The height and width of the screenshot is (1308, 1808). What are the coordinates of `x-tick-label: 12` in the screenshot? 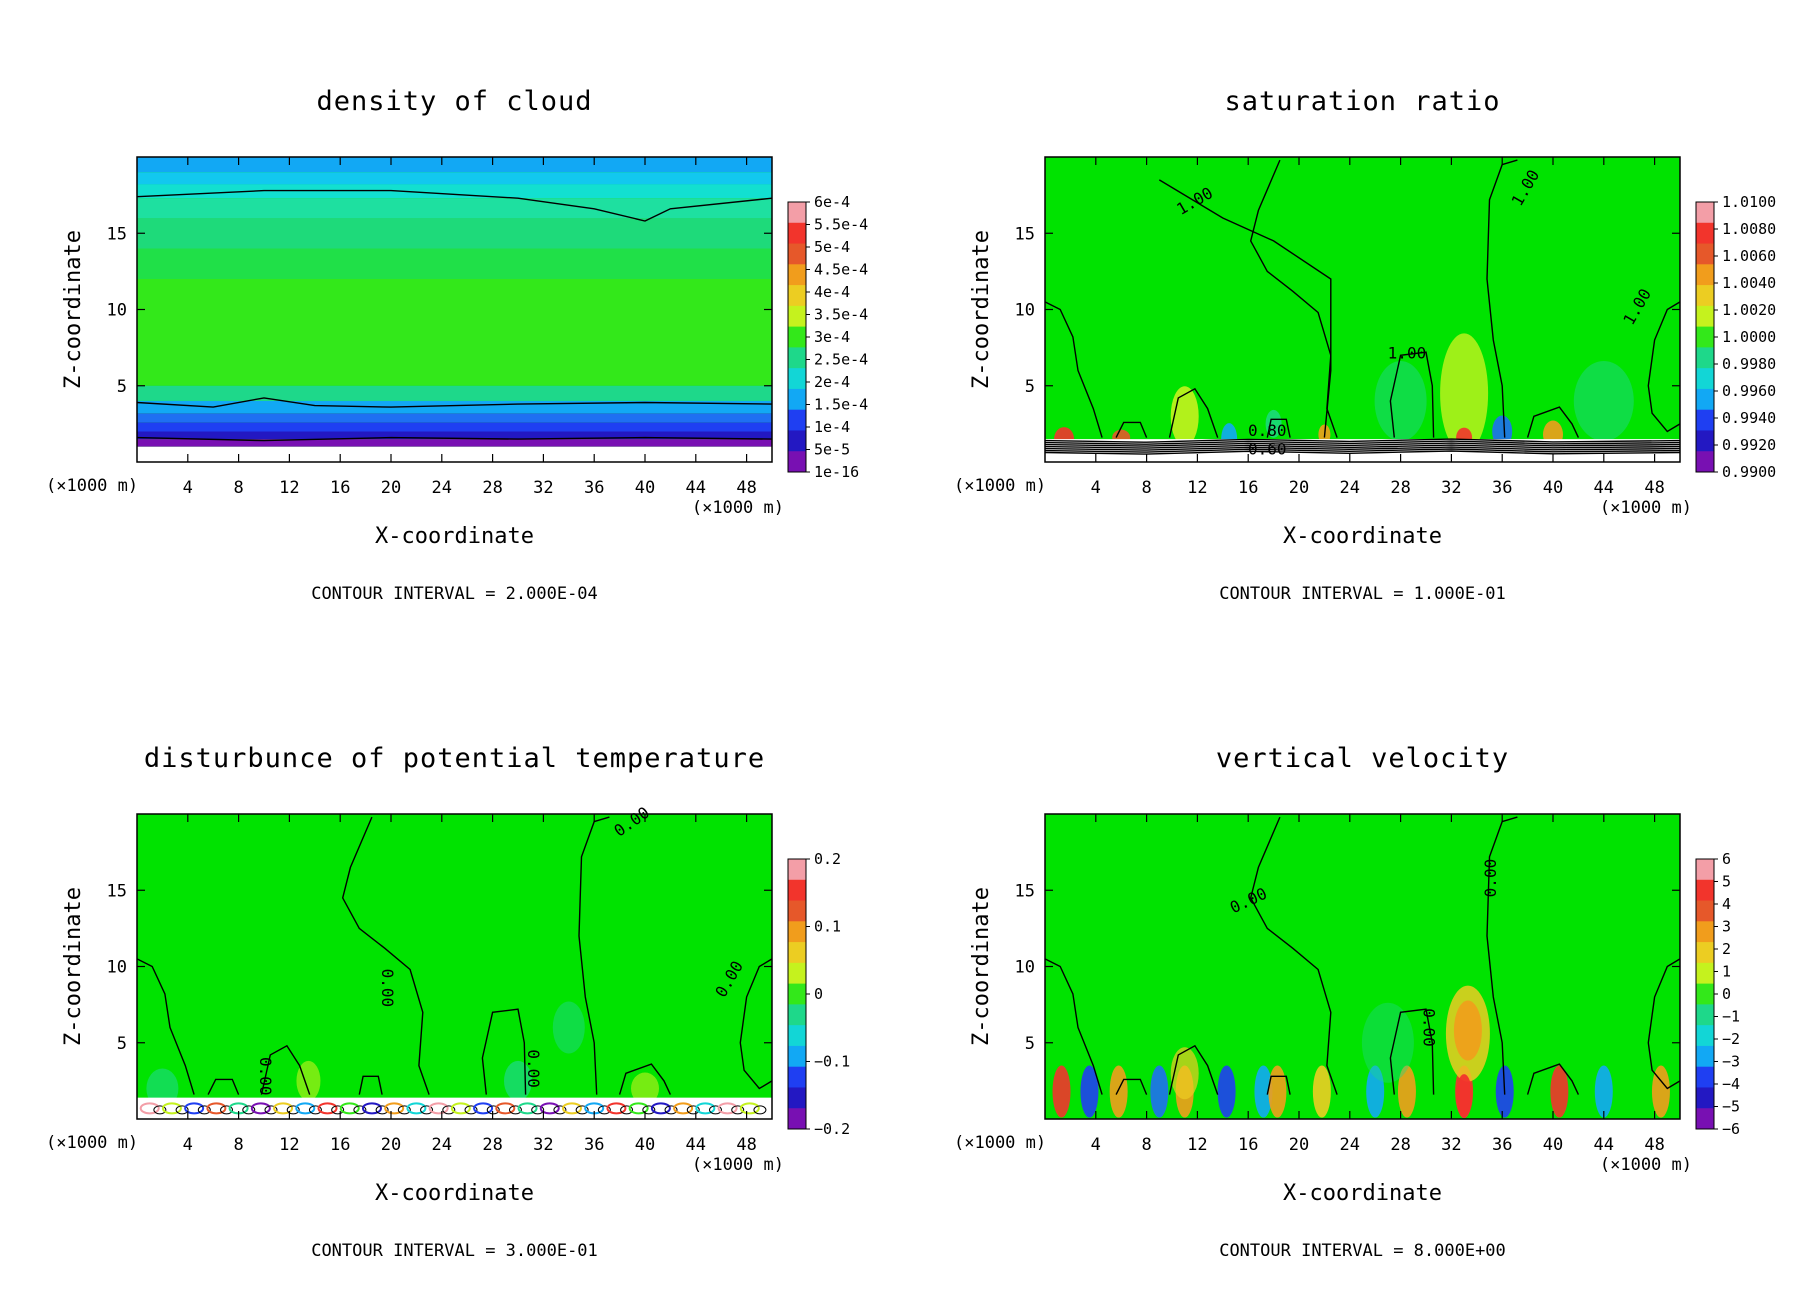 It's located at (1197, 488).